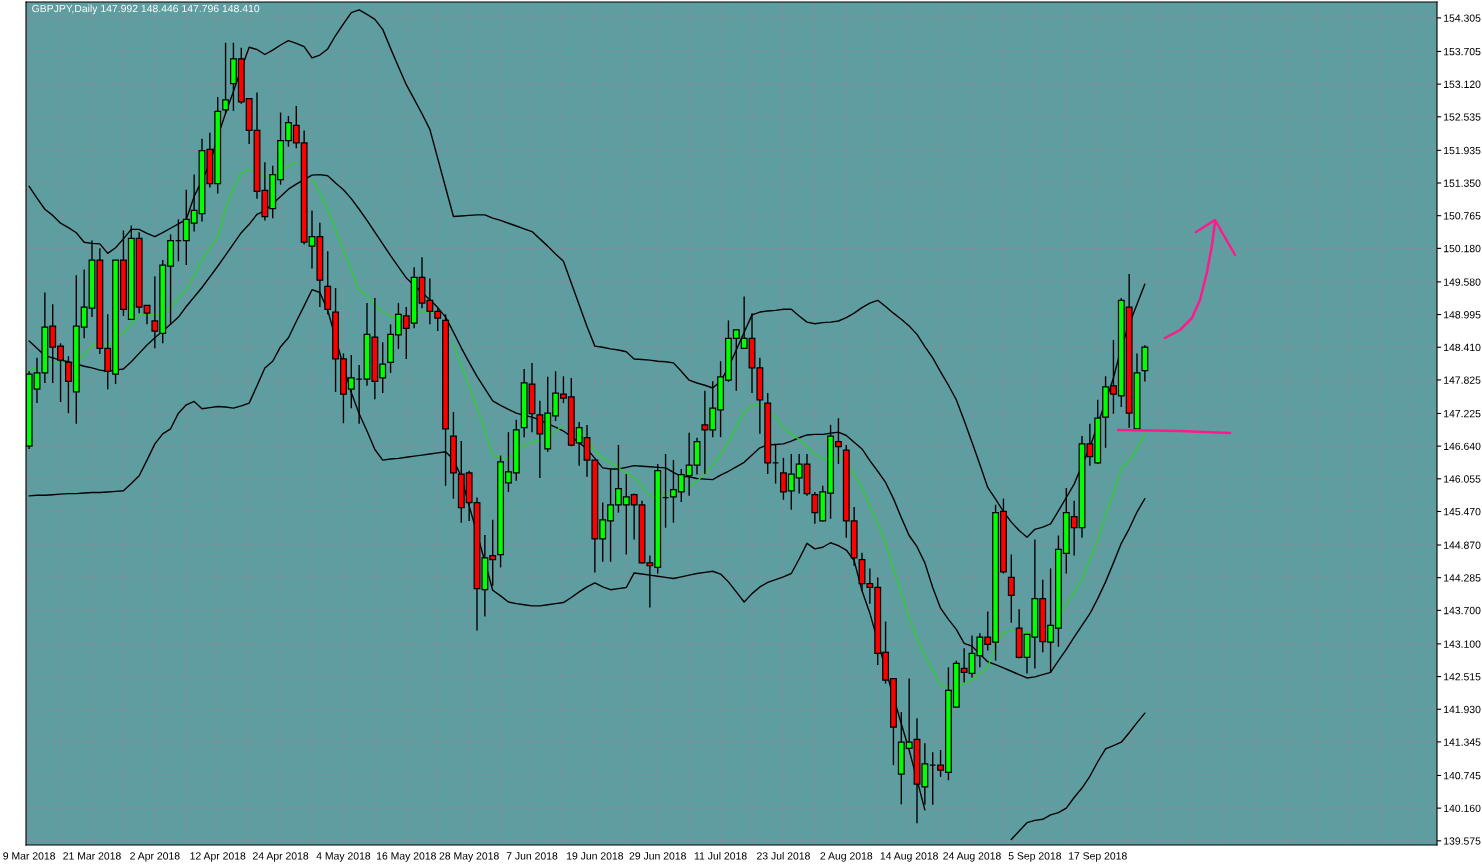 The image size is (1482, 865). I want to click on y-tick-label: 139.575, so click(1462, 841).